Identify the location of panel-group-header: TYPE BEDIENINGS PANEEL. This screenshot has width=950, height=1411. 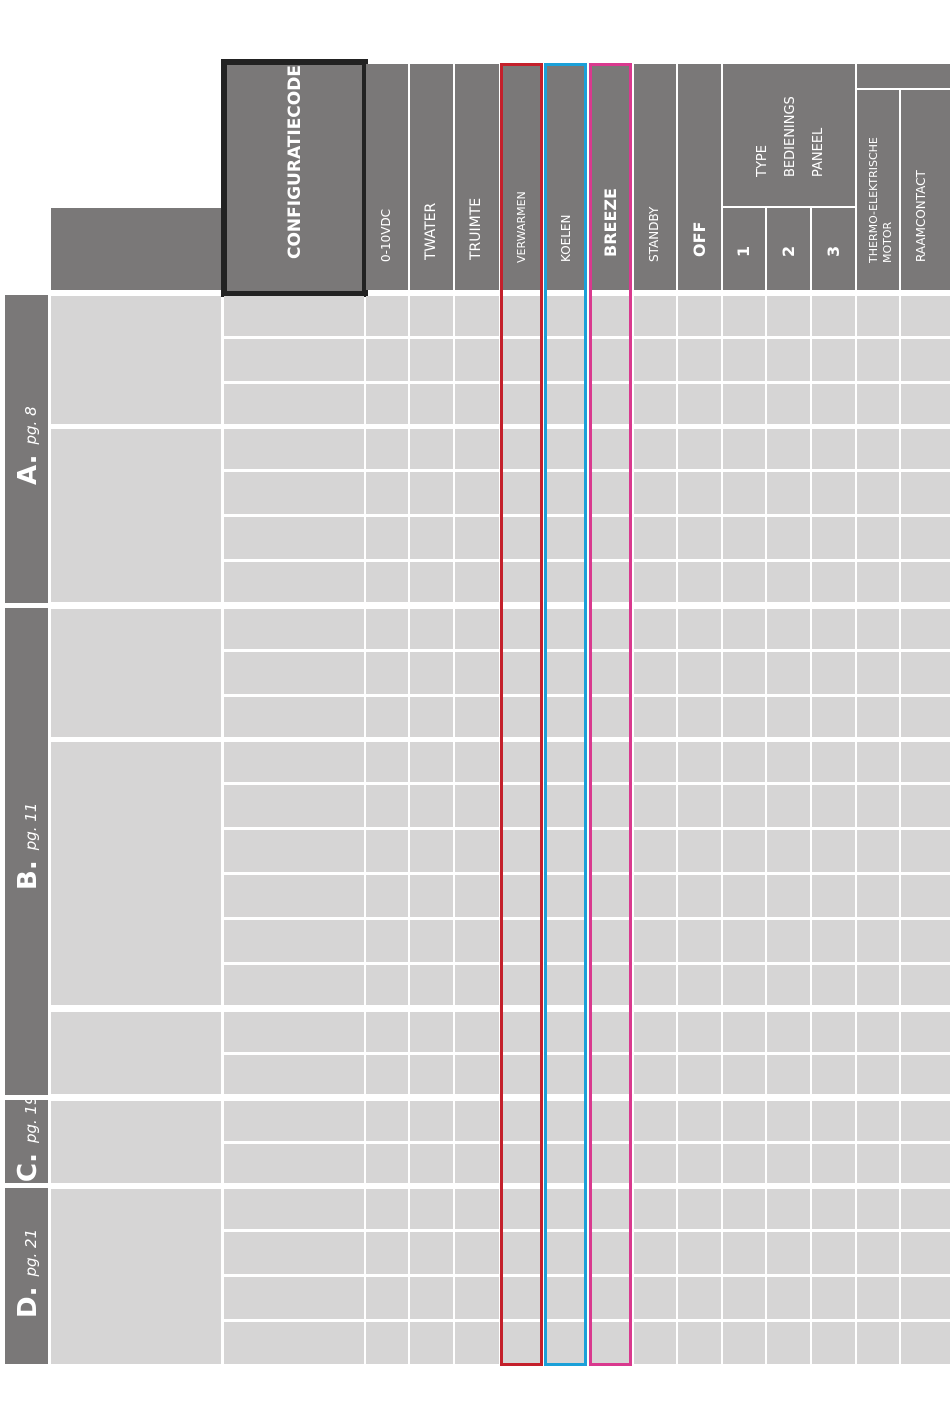
(789, 135).